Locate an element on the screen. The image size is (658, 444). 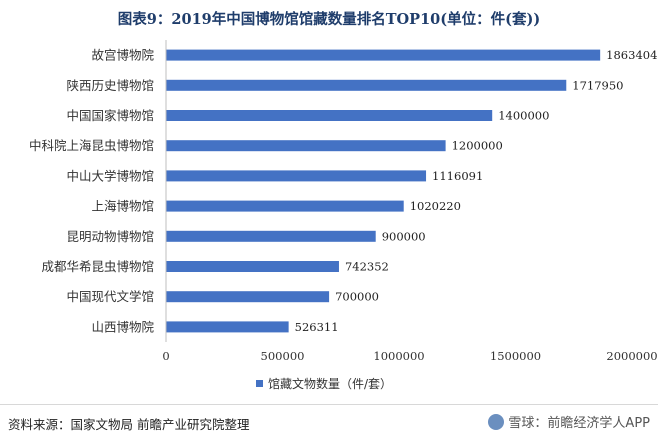
category-label: 中国国家博物馆 is located at coordinates (110, 115).